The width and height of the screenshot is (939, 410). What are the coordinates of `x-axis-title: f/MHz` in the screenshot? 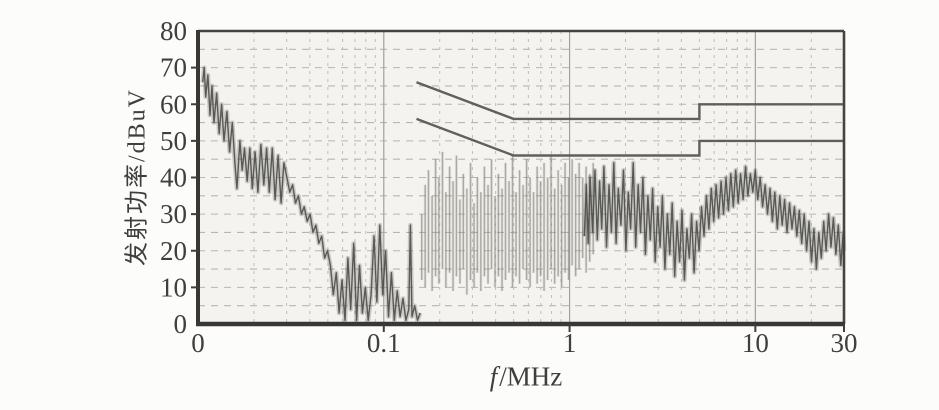 It's located at (526, 377).